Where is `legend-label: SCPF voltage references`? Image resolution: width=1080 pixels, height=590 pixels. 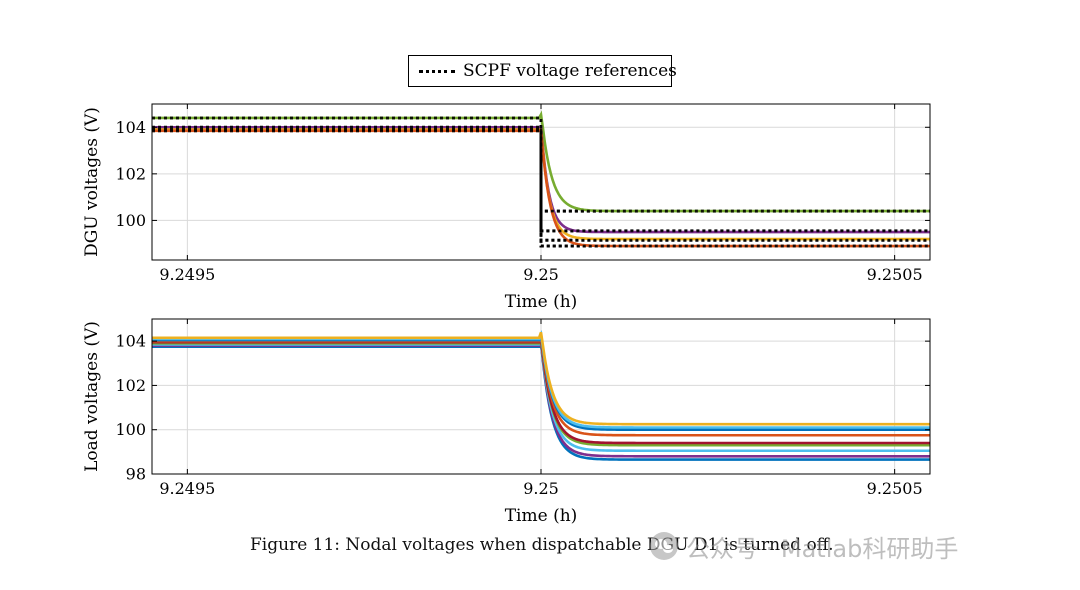 legend-label: SCPF voltage references is located at coordinates (570, 71).